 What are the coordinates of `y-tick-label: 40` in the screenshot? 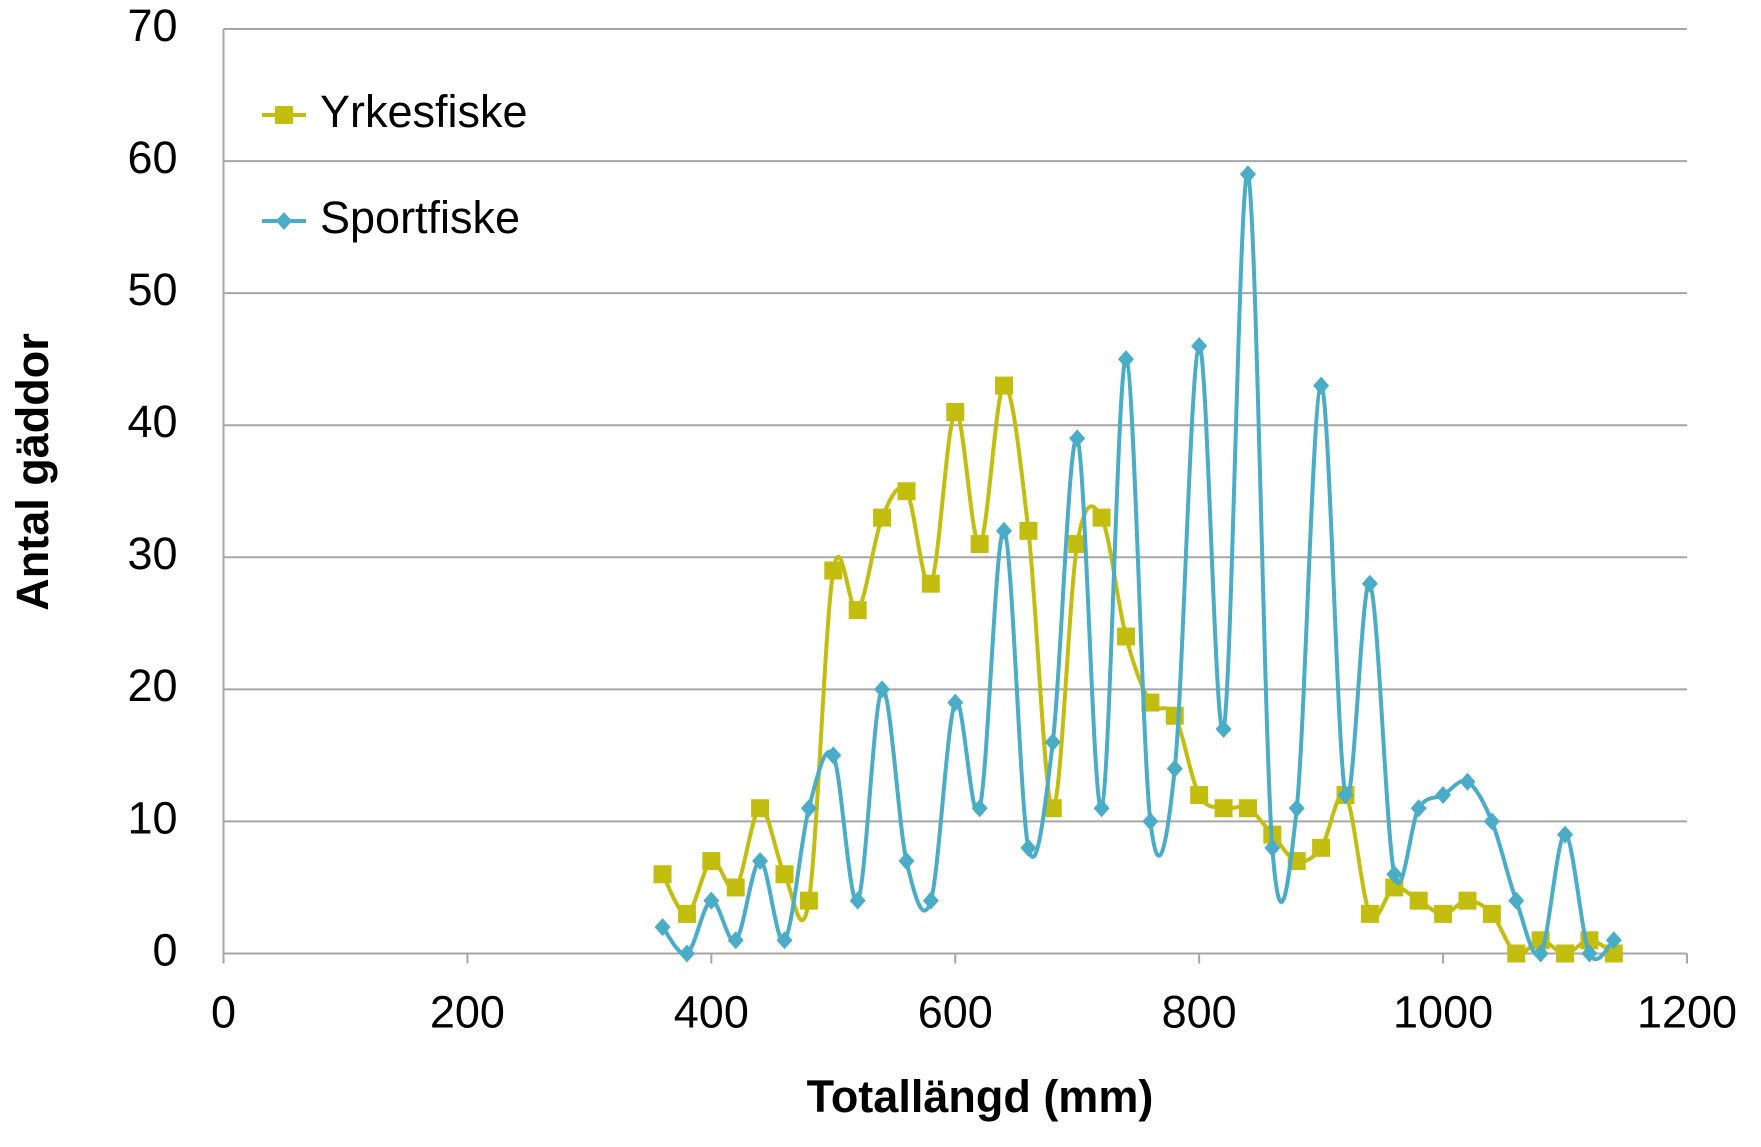 It's located at (152, 421).